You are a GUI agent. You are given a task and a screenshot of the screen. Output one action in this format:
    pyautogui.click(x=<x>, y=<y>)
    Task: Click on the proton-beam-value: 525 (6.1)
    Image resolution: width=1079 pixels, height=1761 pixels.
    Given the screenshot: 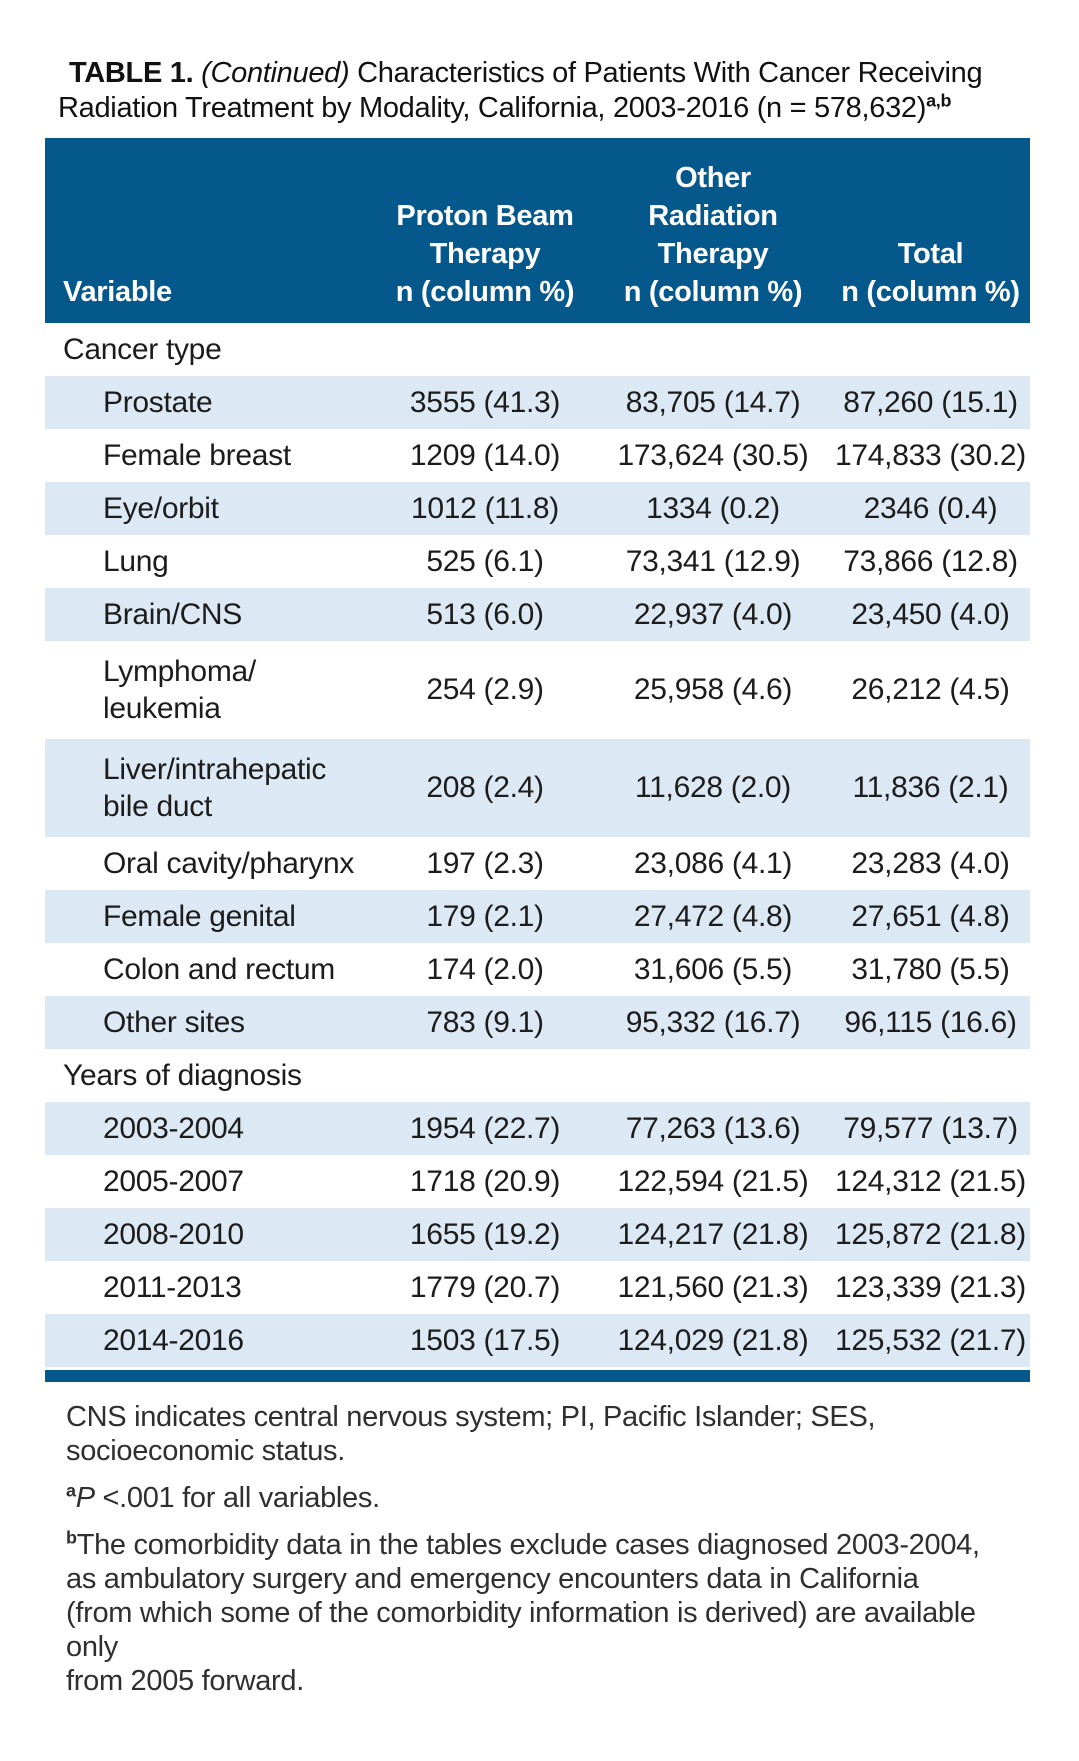 What is the action you would take?
    pyautogui.click(x=485, y=561)
    